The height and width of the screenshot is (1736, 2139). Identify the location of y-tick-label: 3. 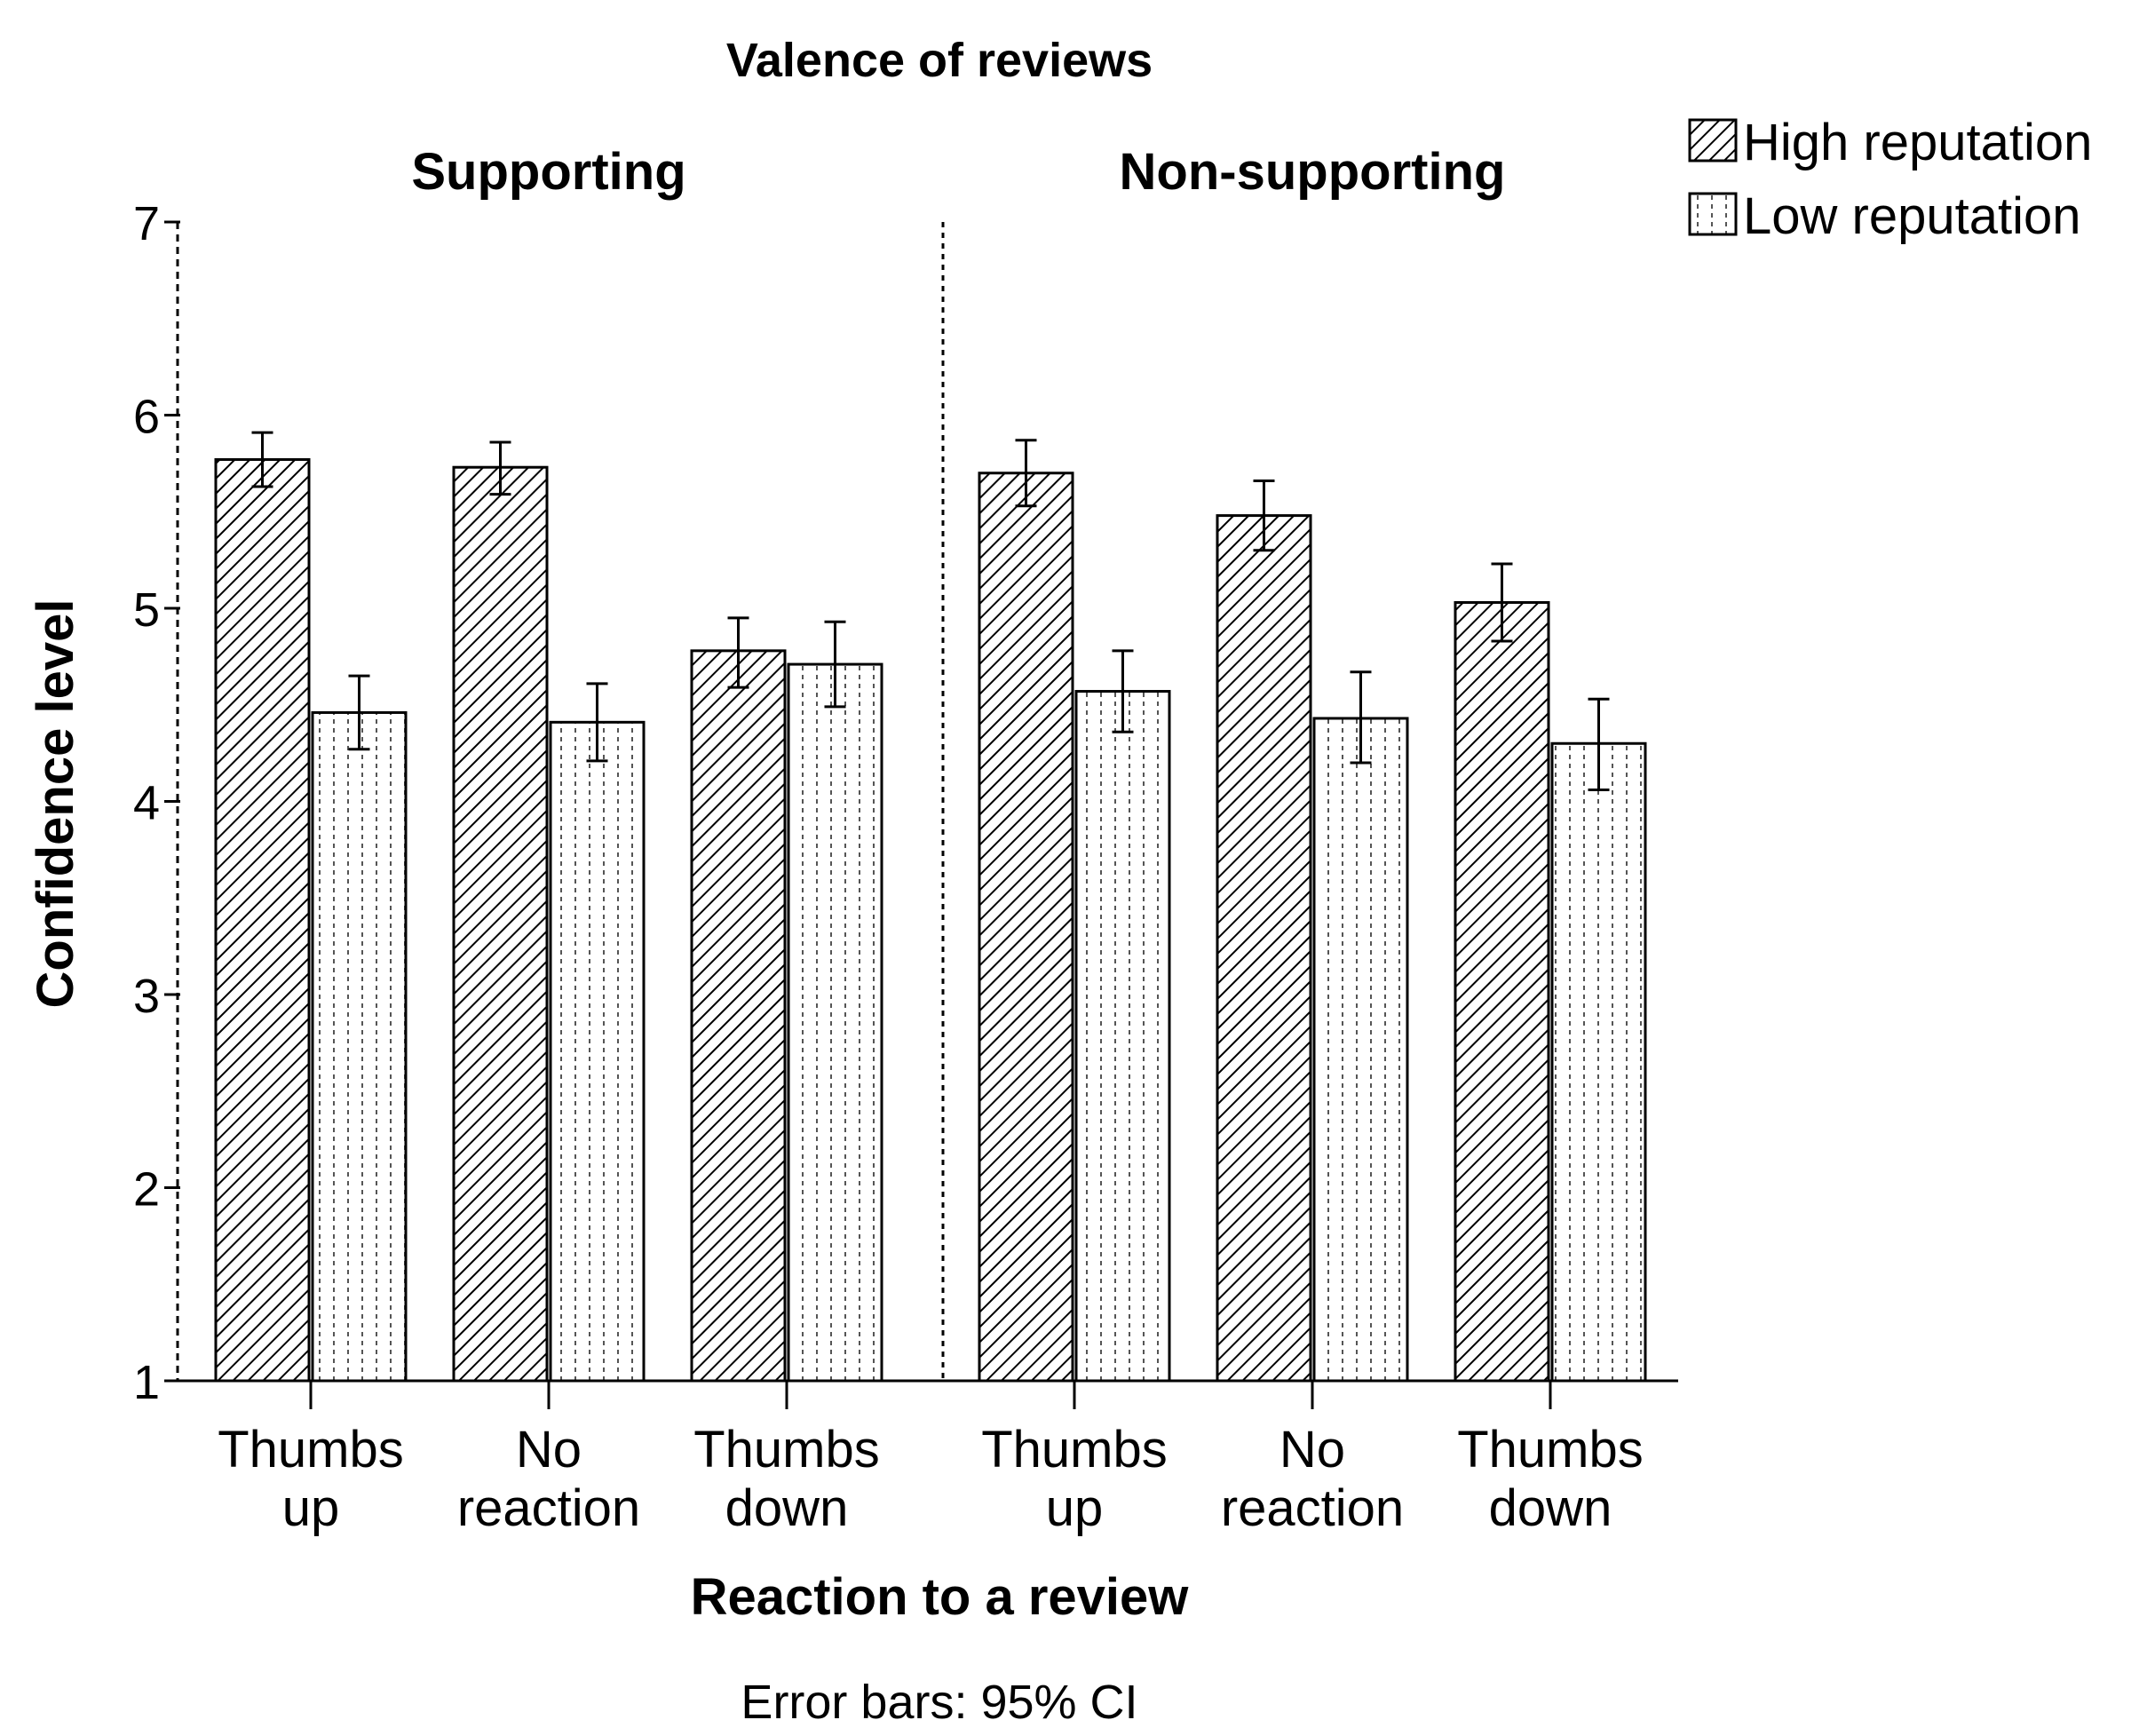
(147, 996).